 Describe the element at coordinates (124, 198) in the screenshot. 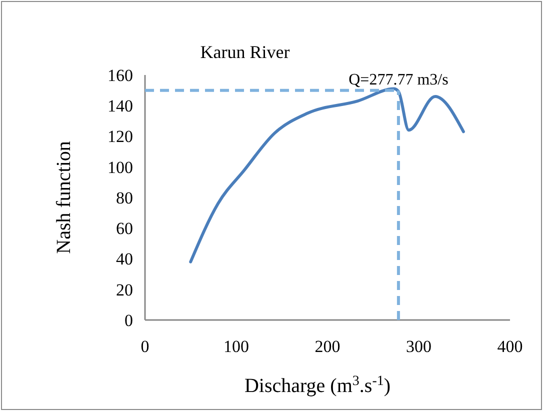

I see `y-tick-label: 80` at that location.